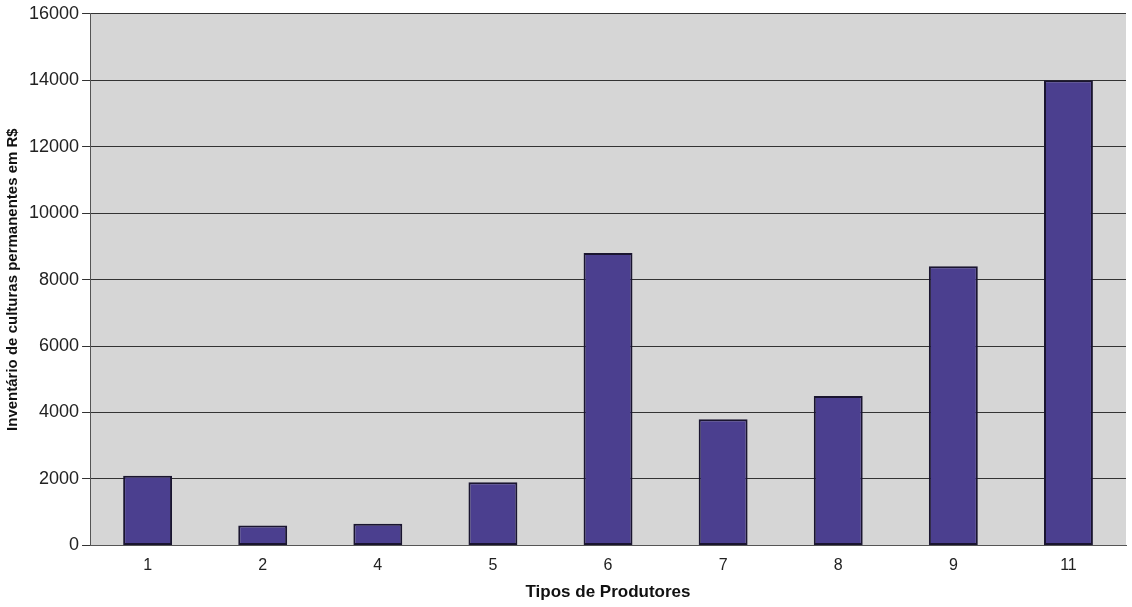 The height and width of the screenshot is (607, 1132). What do you see at coordinates (493, 565) in the screenshot?
I see `x-tick-label: 5` at bounding box center [493, 565].